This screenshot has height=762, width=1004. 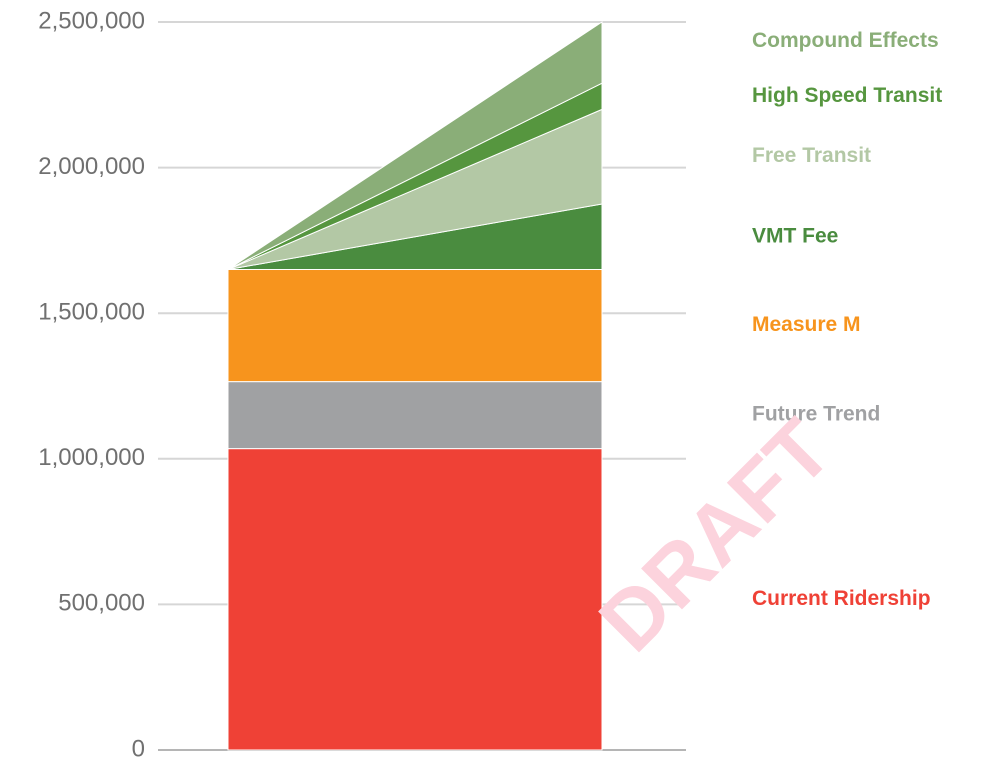 What do you see at coordinates (847, 95) in the screenshot?
I see `legend-label: High Speed Transit` at bounding box center [847, 95].